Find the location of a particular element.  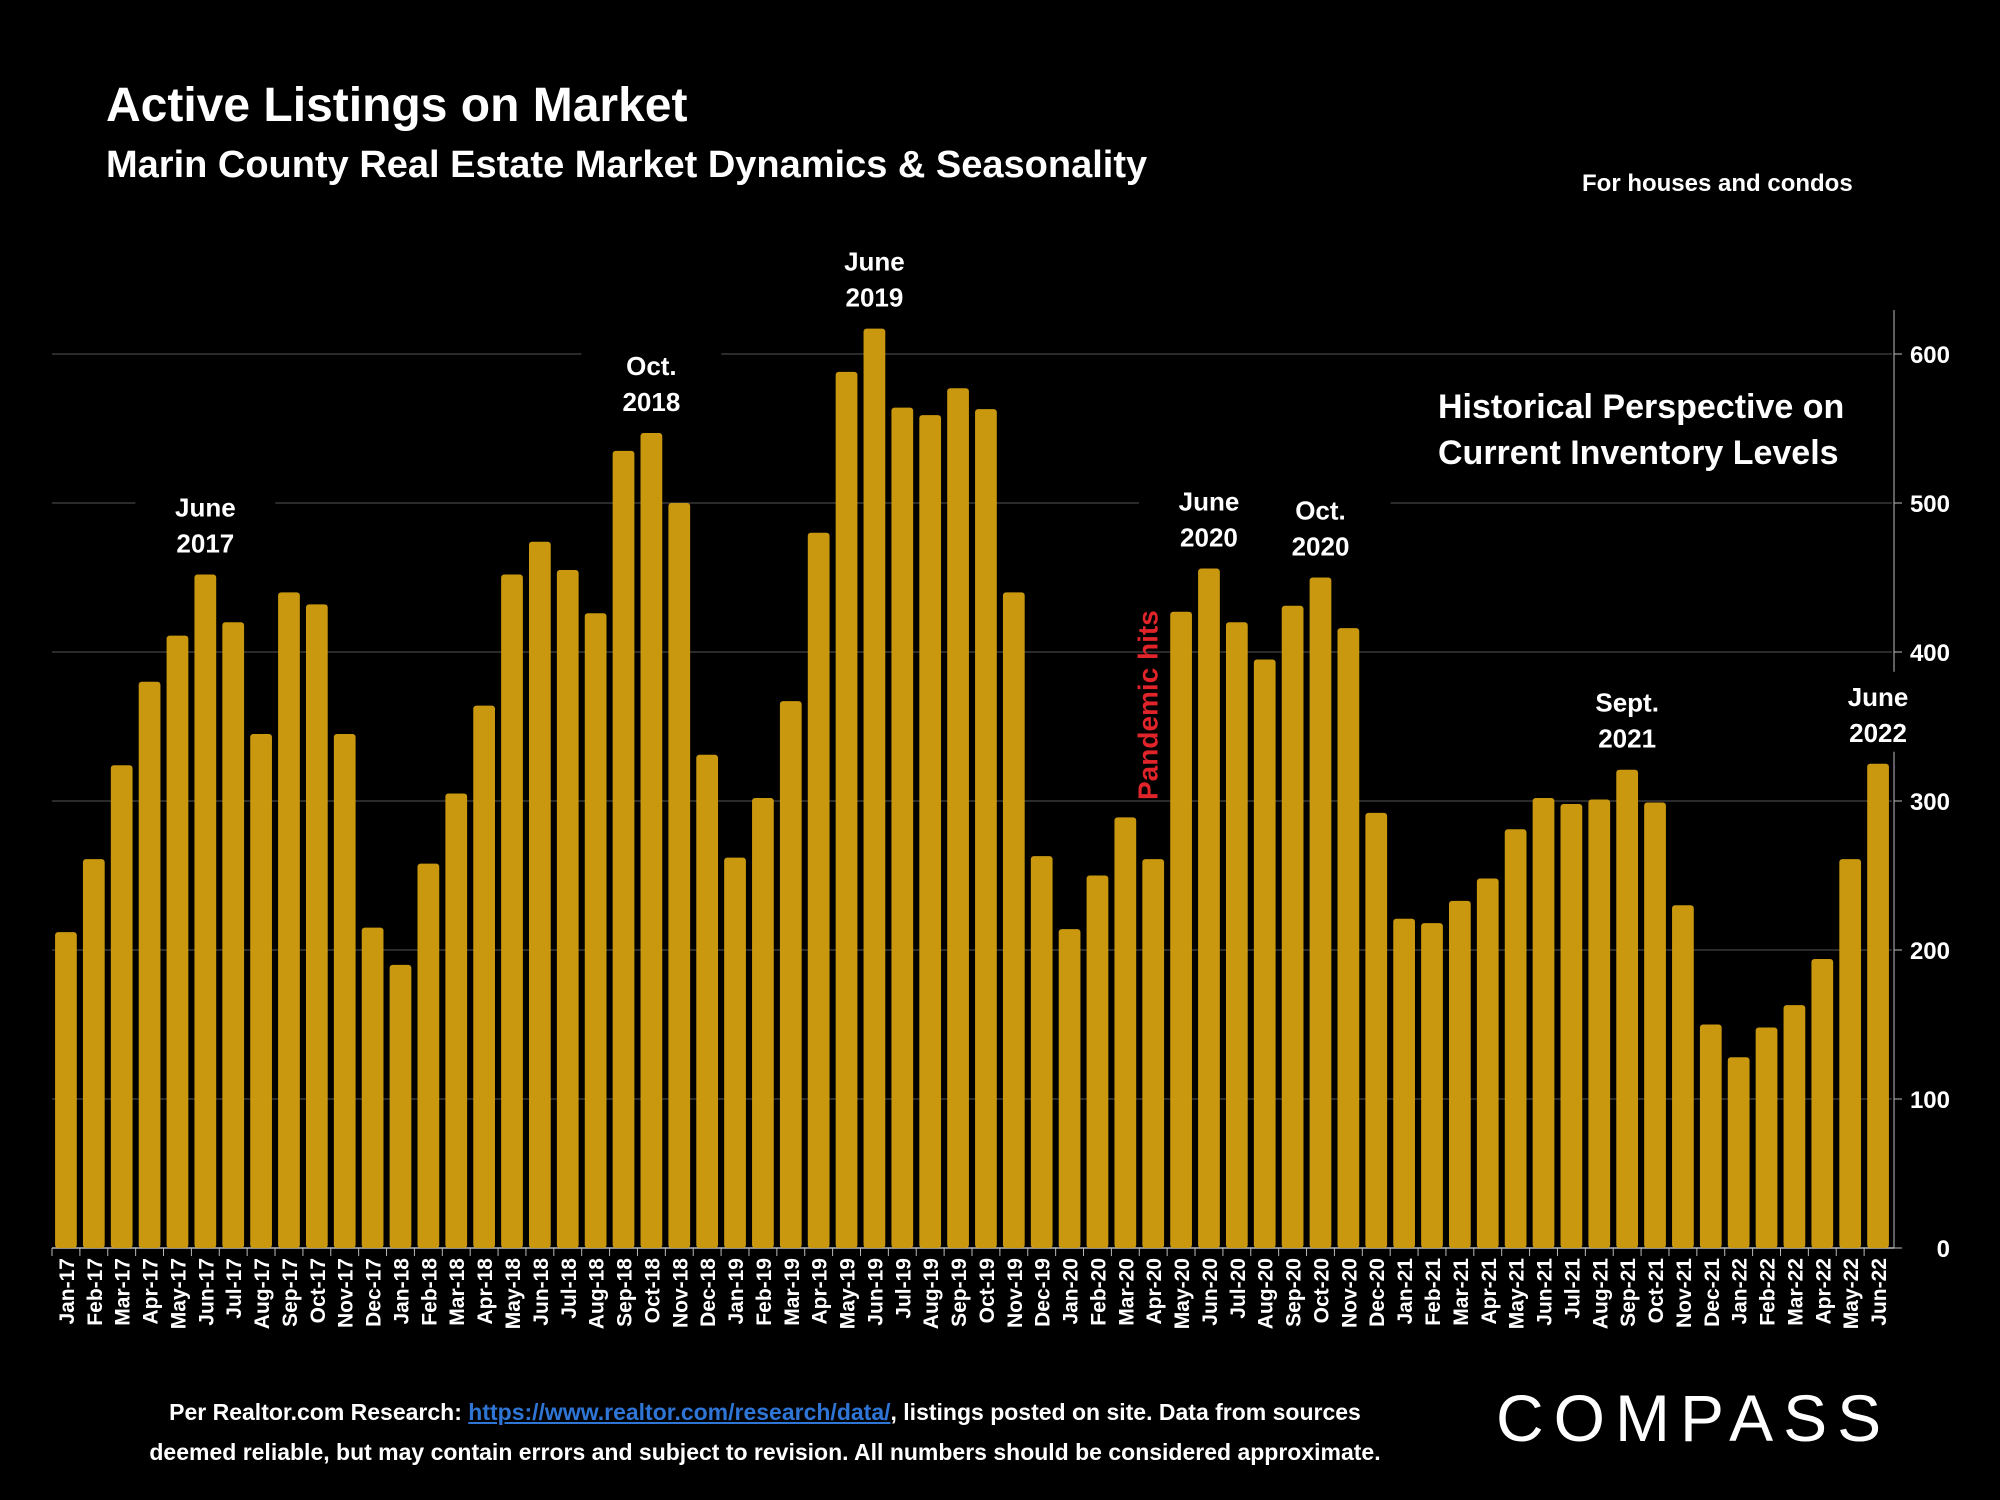

x-tick-label: Aug-17 is located at coordinates (262, 1293).